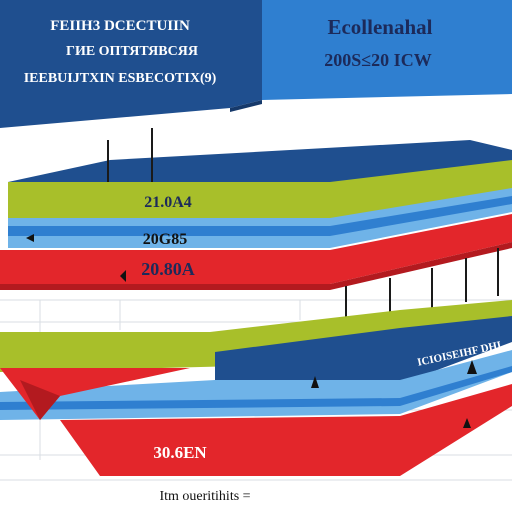 Image resolution: width=512 pixels, height=512 pixels. What do you see at coordinates (260, 191) in the screenshot?
I see `upper-slab-green-band` at bounding box center [260, 191].